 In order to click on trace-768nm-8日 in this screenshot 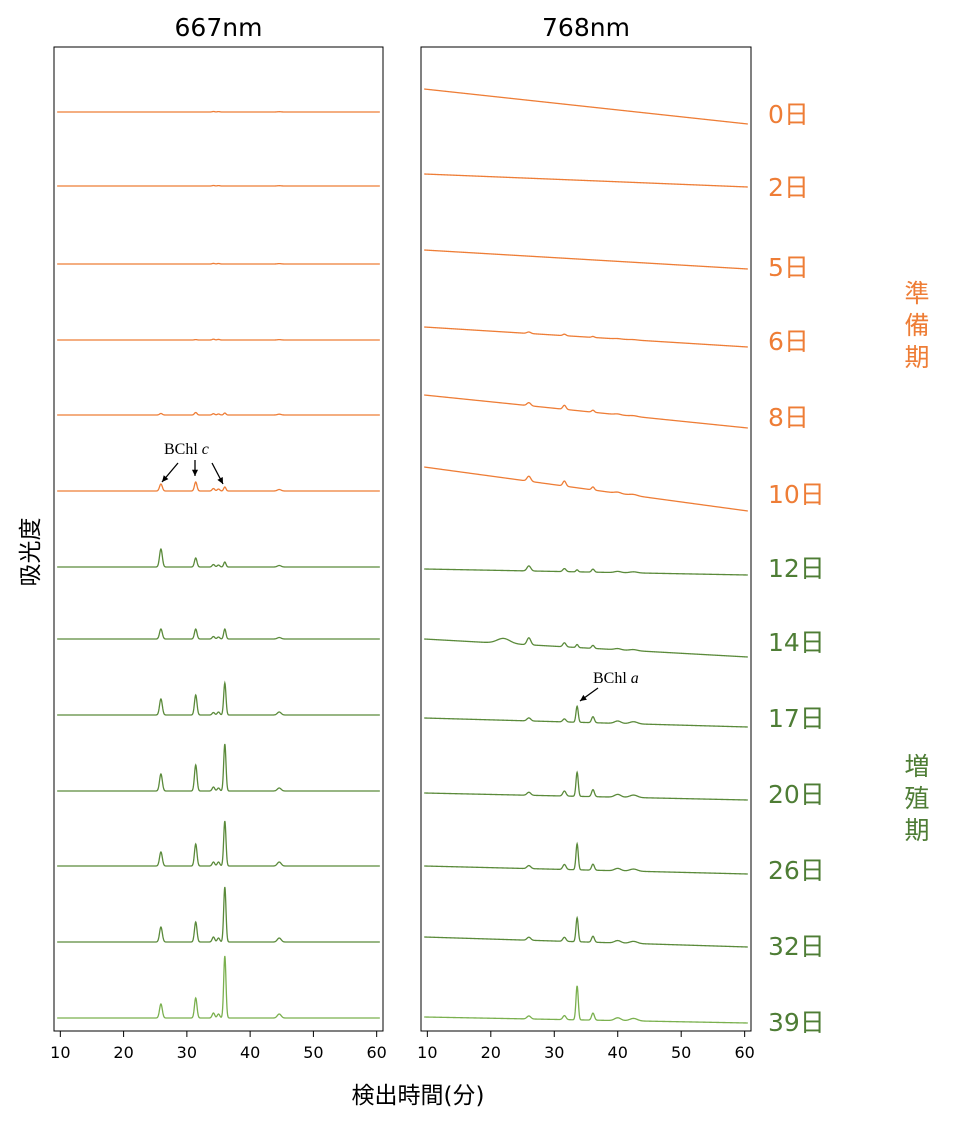, I will do `click(586, 411)`.